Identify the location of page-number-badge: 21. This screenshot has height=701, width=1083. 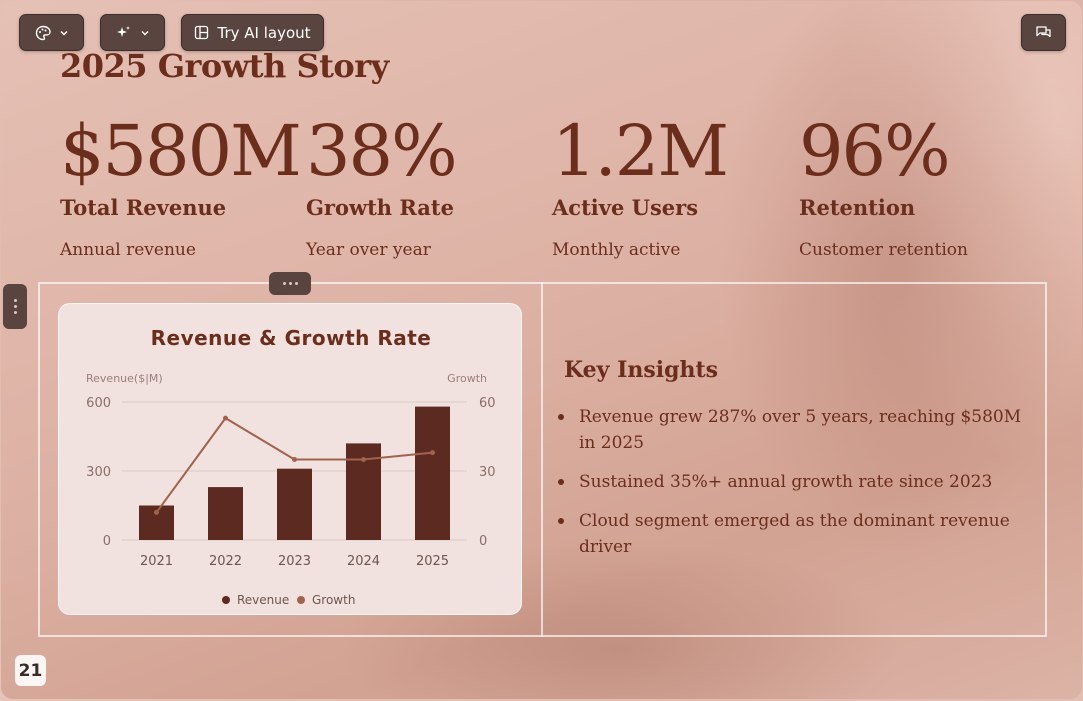
(30, 670).